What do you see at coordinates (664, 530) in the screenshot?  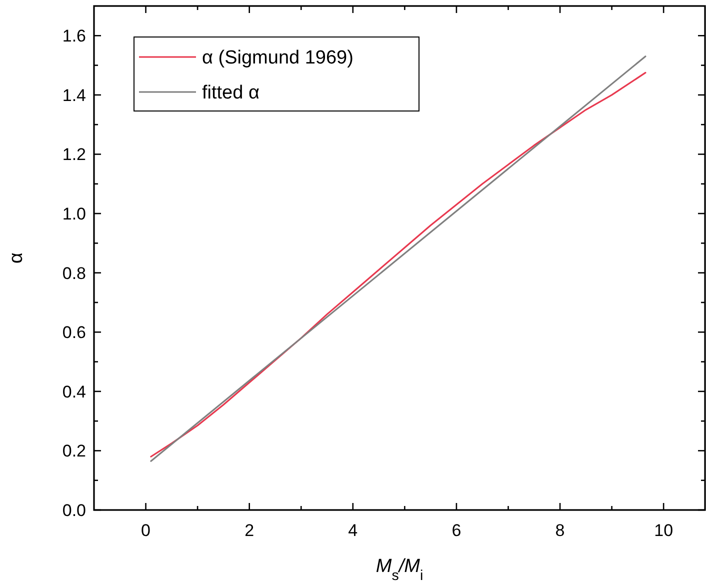 I see `x-tick-label: 10` at bounding box center [664, 530].